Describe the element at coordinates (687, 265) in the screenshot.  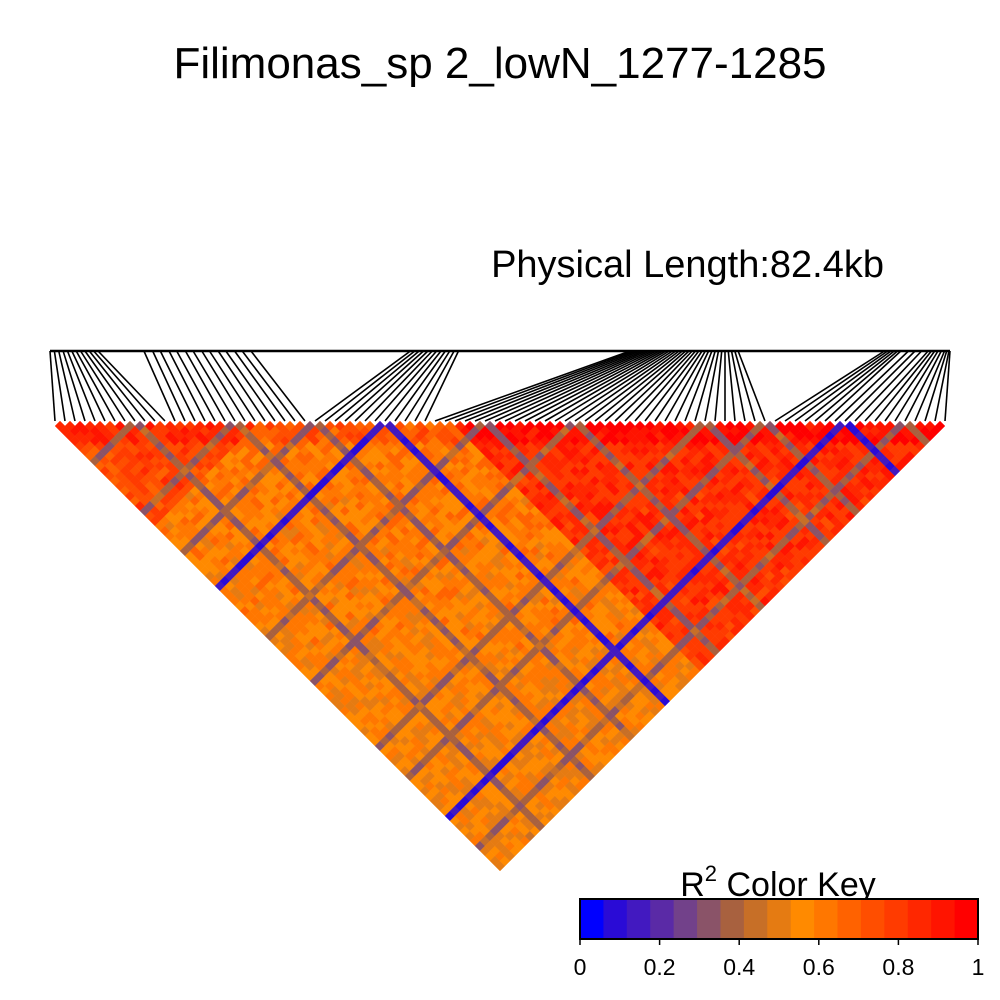
I see `physical-length-label: Physical Length:82.4kb` at that location.